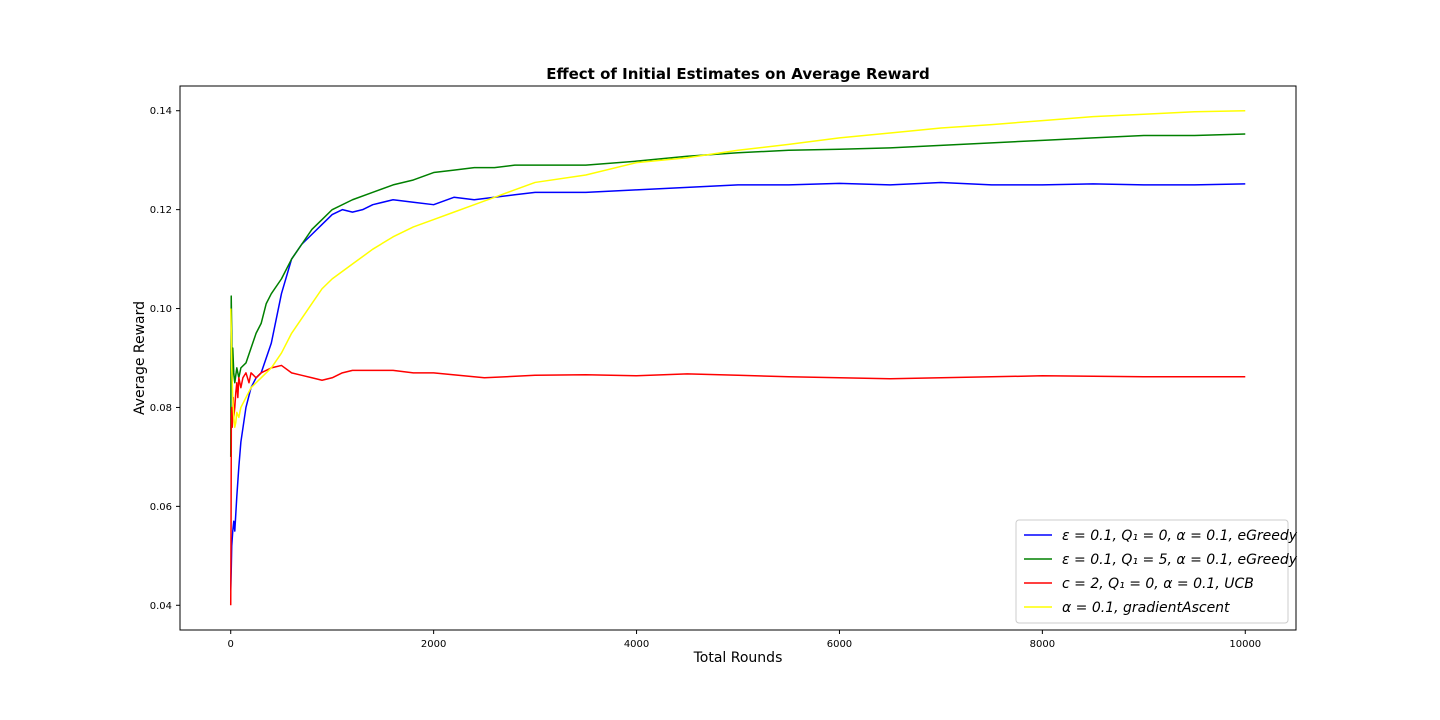 This screenshot has width=1440, height=720. I want to click on x-tick-label: 8000, so click(1042, 644).